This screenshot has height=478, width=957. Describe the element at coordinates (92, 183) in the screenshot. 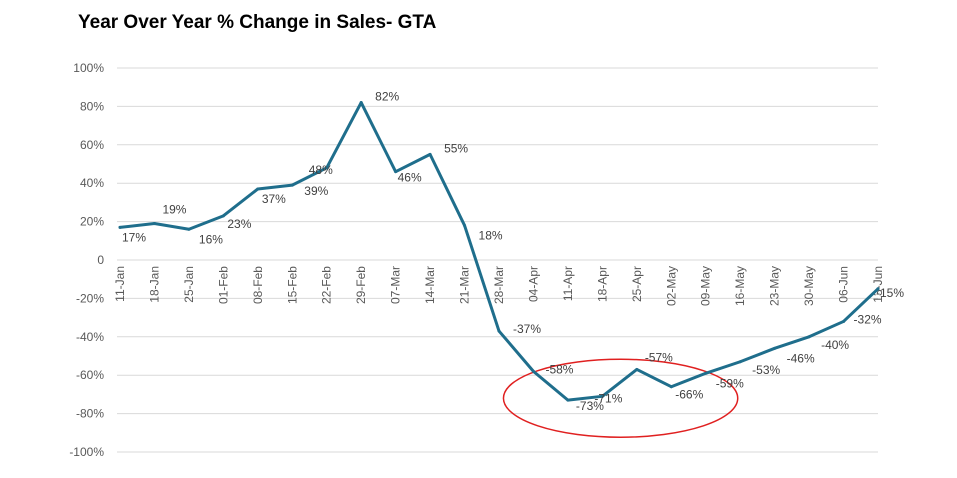

I see `y-tick-label: 40%` at that location.